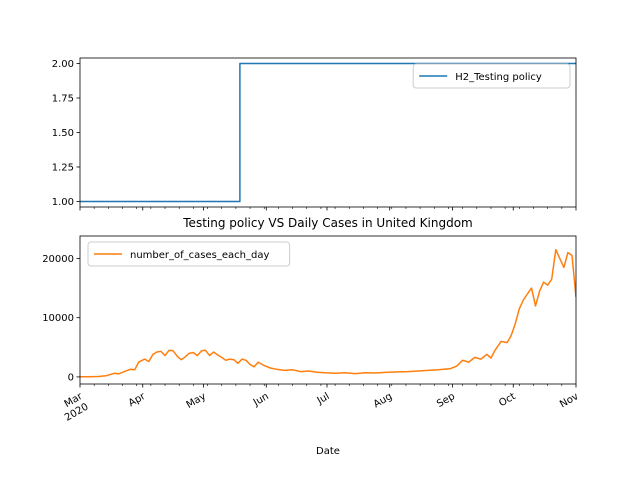 The image size is (640, 480). Describe the element at coordinates (63, 202) in the screenshot. I see `y-tick-label: 1.00` at that location.